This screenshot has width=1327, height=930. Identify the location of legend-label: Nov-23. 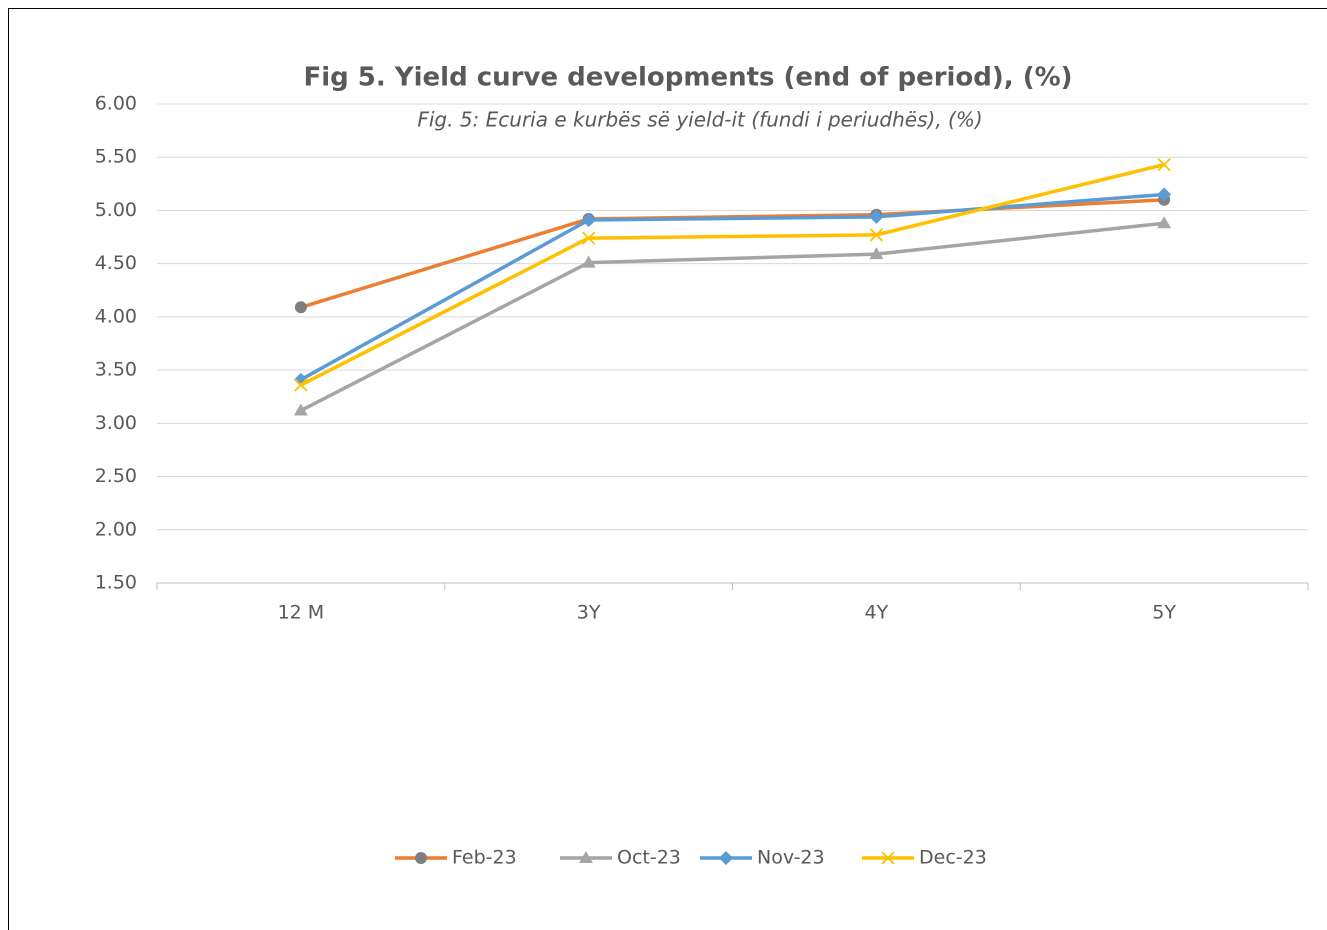
(791, 858).